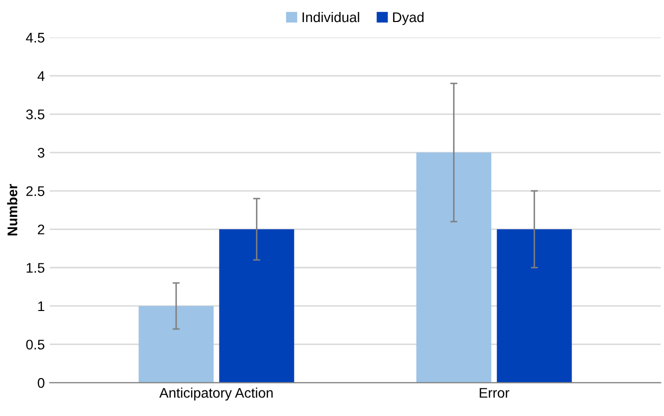 Image resolution: width=664 pixels, height=416 pixels. I want to click on y-tick-label: 4.5, so click(35, 37).